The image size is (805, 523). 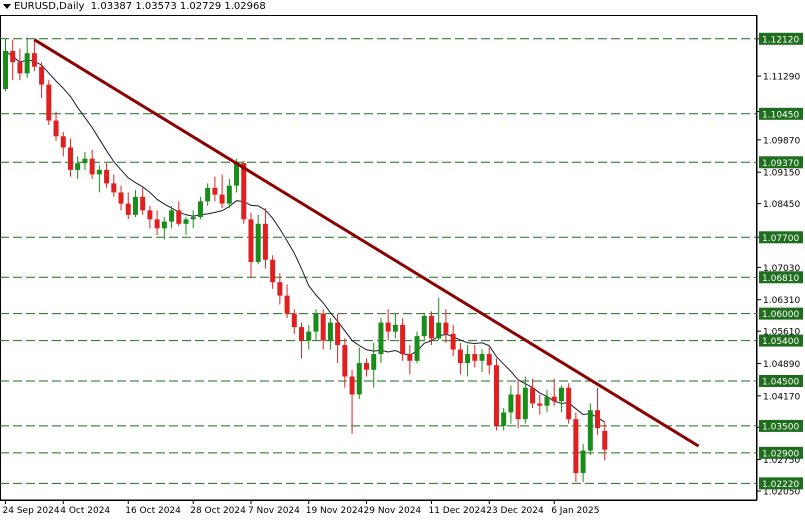 What do you see at coordinates (780, 382) in the screenshot?
I see `level-label: 1.04500` at bounding box center [780, 382].